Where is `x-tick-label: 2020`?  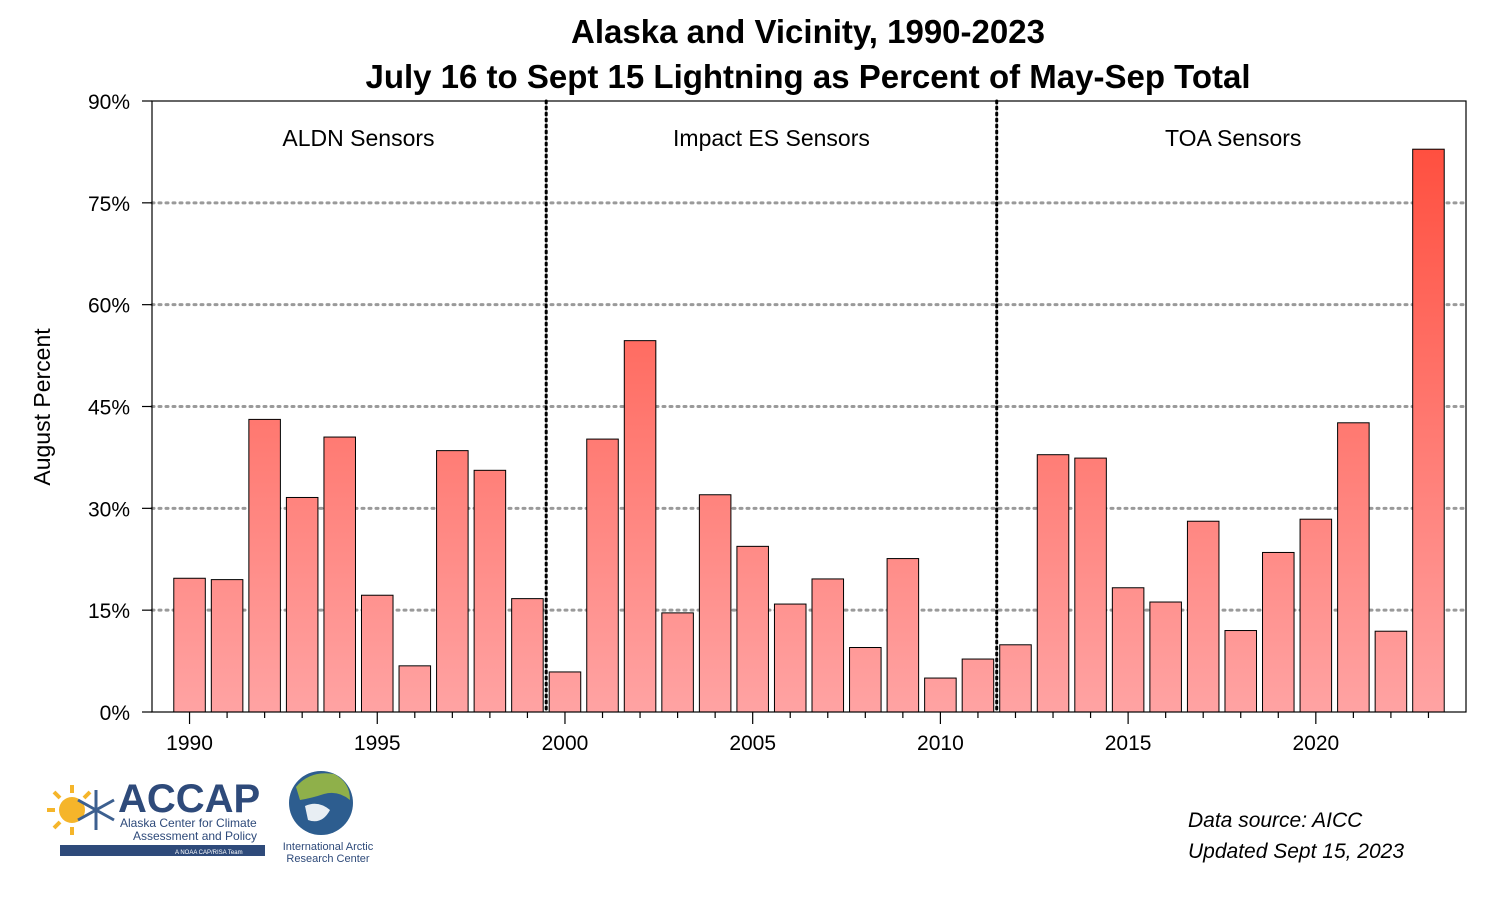 x-tick-label: 2020 is located at coordinates (1315, 743).